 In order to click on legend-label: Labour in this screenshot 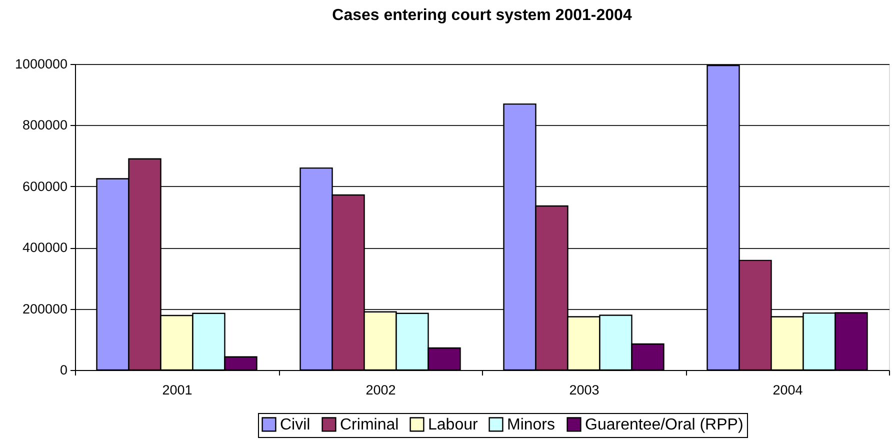, I will do `click(453, 425)`.